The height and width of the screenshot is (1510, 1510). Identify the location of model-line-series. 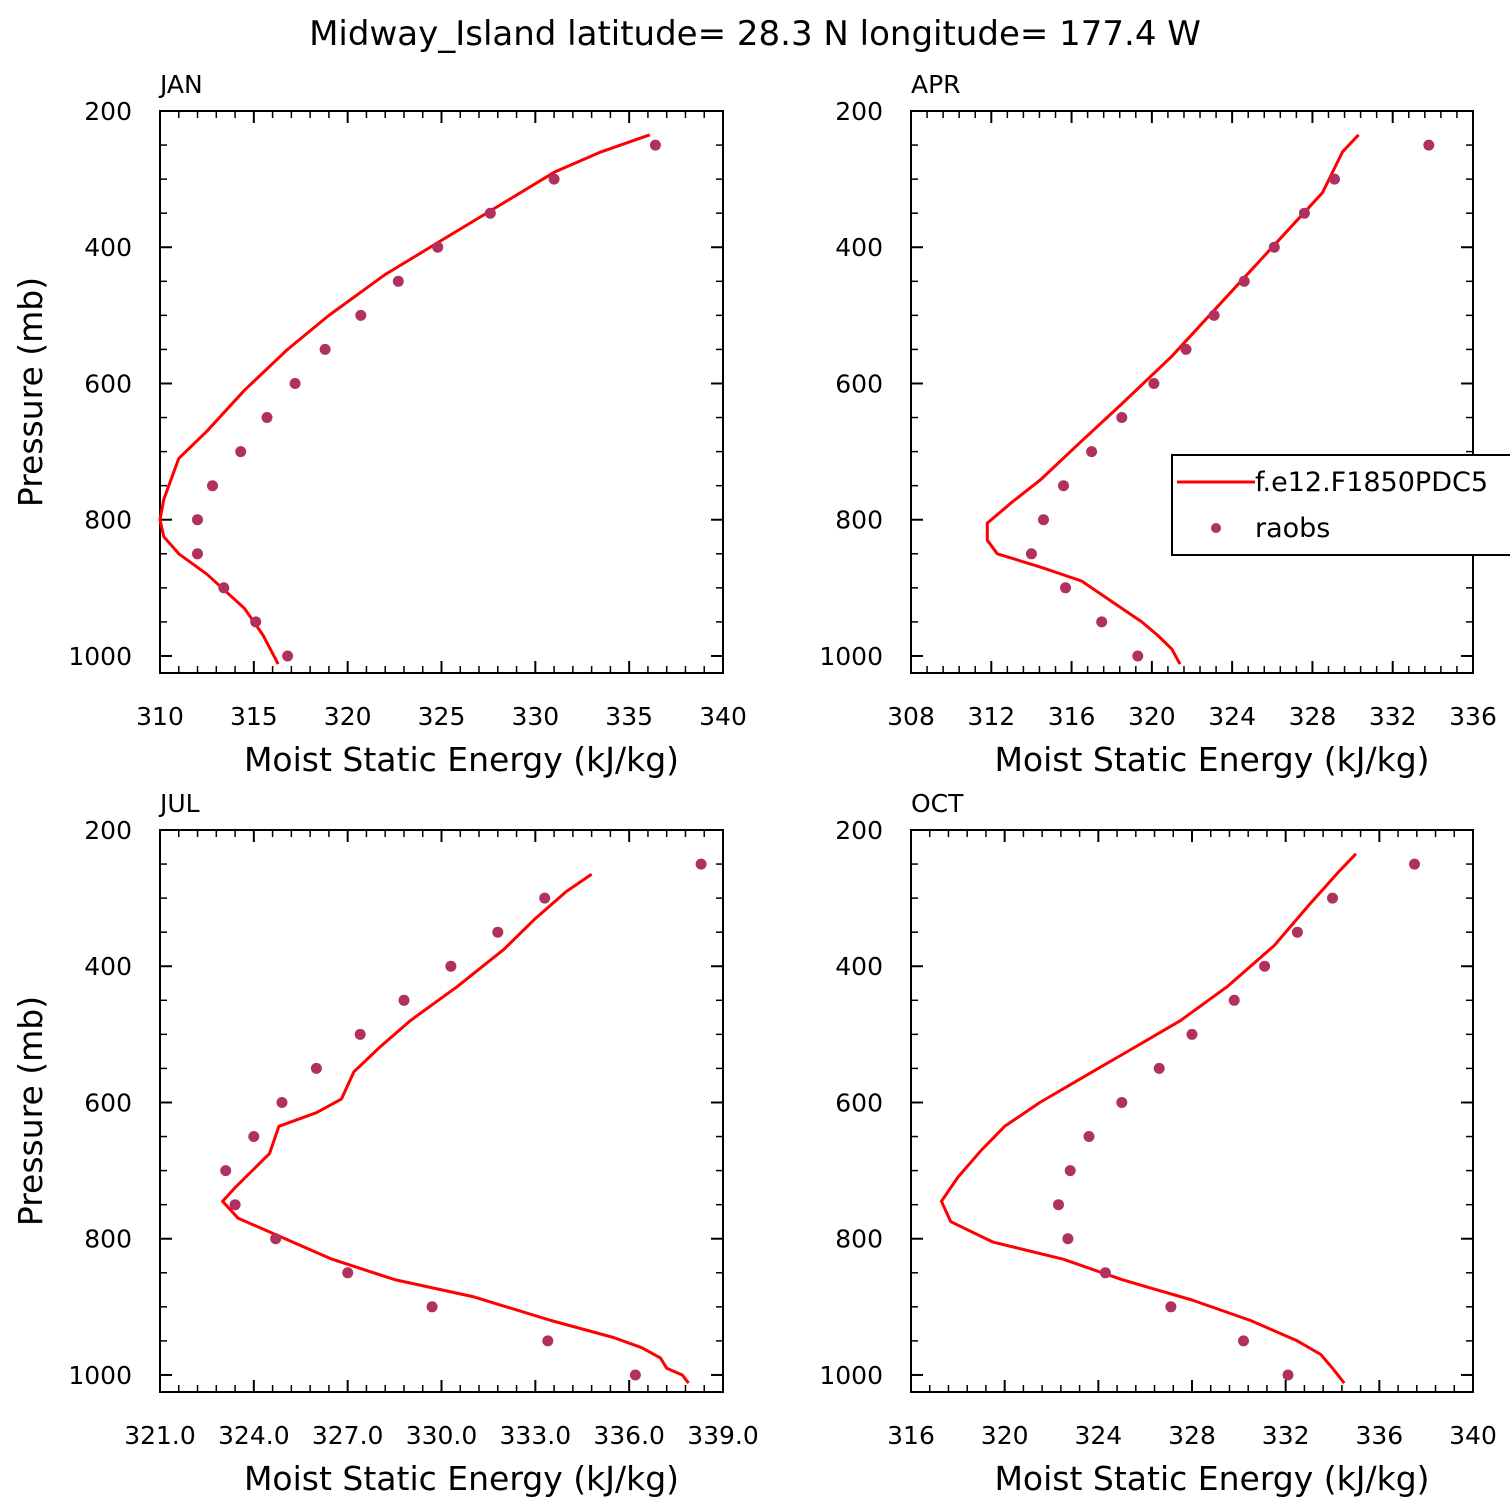
(1148, 1118).